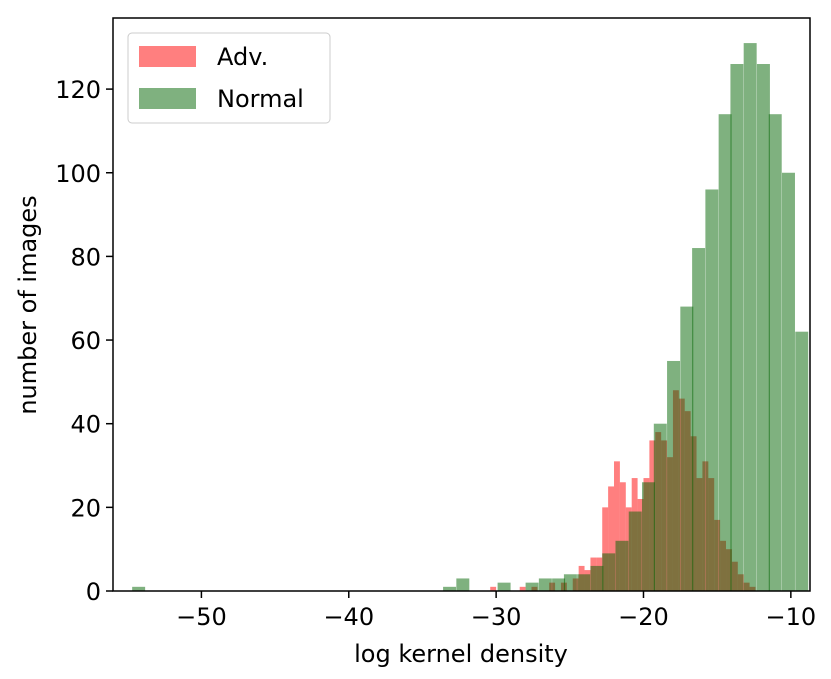 The height and width of the screenshot is (679, 831). What do you see at coordinates (167, 56) in the screenshot?
I see `legend-swatch-adv` at bounding box center [167, 56].